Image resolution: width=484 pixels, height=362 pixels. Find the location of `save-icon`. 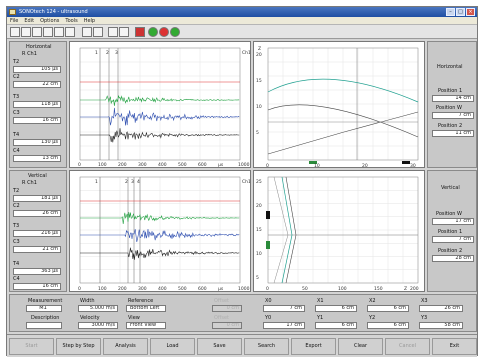

save-icon is located at coordinates (26, 32).